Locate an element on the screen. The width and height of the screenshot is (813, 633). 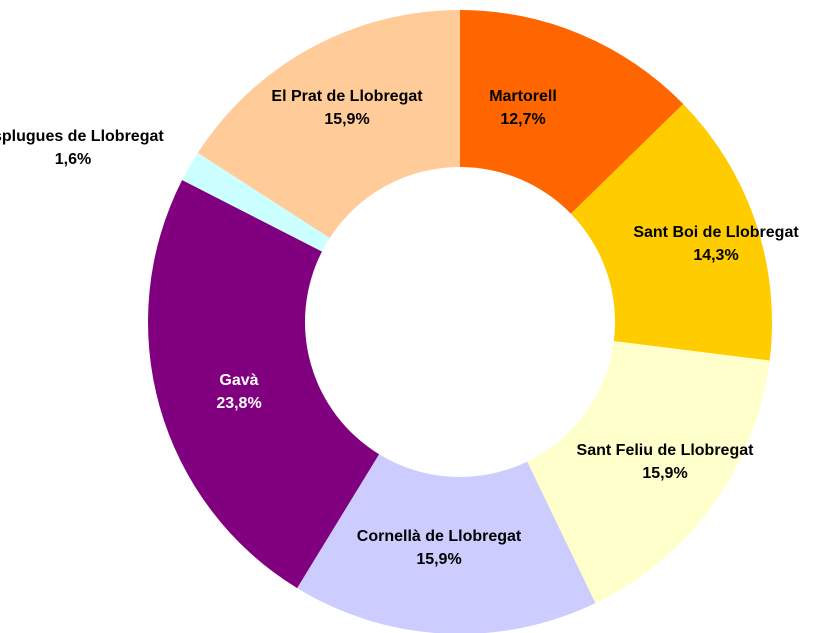
slice-label: Cornellà de Llobregat is located at coordinates (439, 536).